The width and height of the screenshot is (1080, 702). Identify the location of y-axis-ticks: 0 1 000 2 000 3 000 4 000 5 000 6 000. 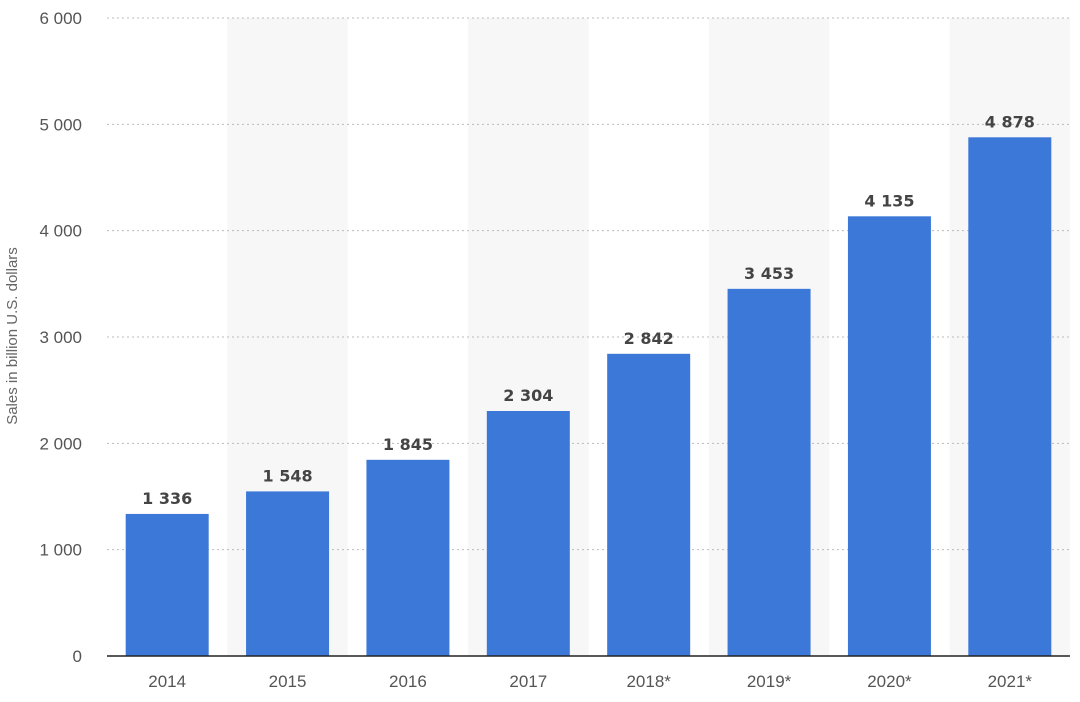
(60, 337).